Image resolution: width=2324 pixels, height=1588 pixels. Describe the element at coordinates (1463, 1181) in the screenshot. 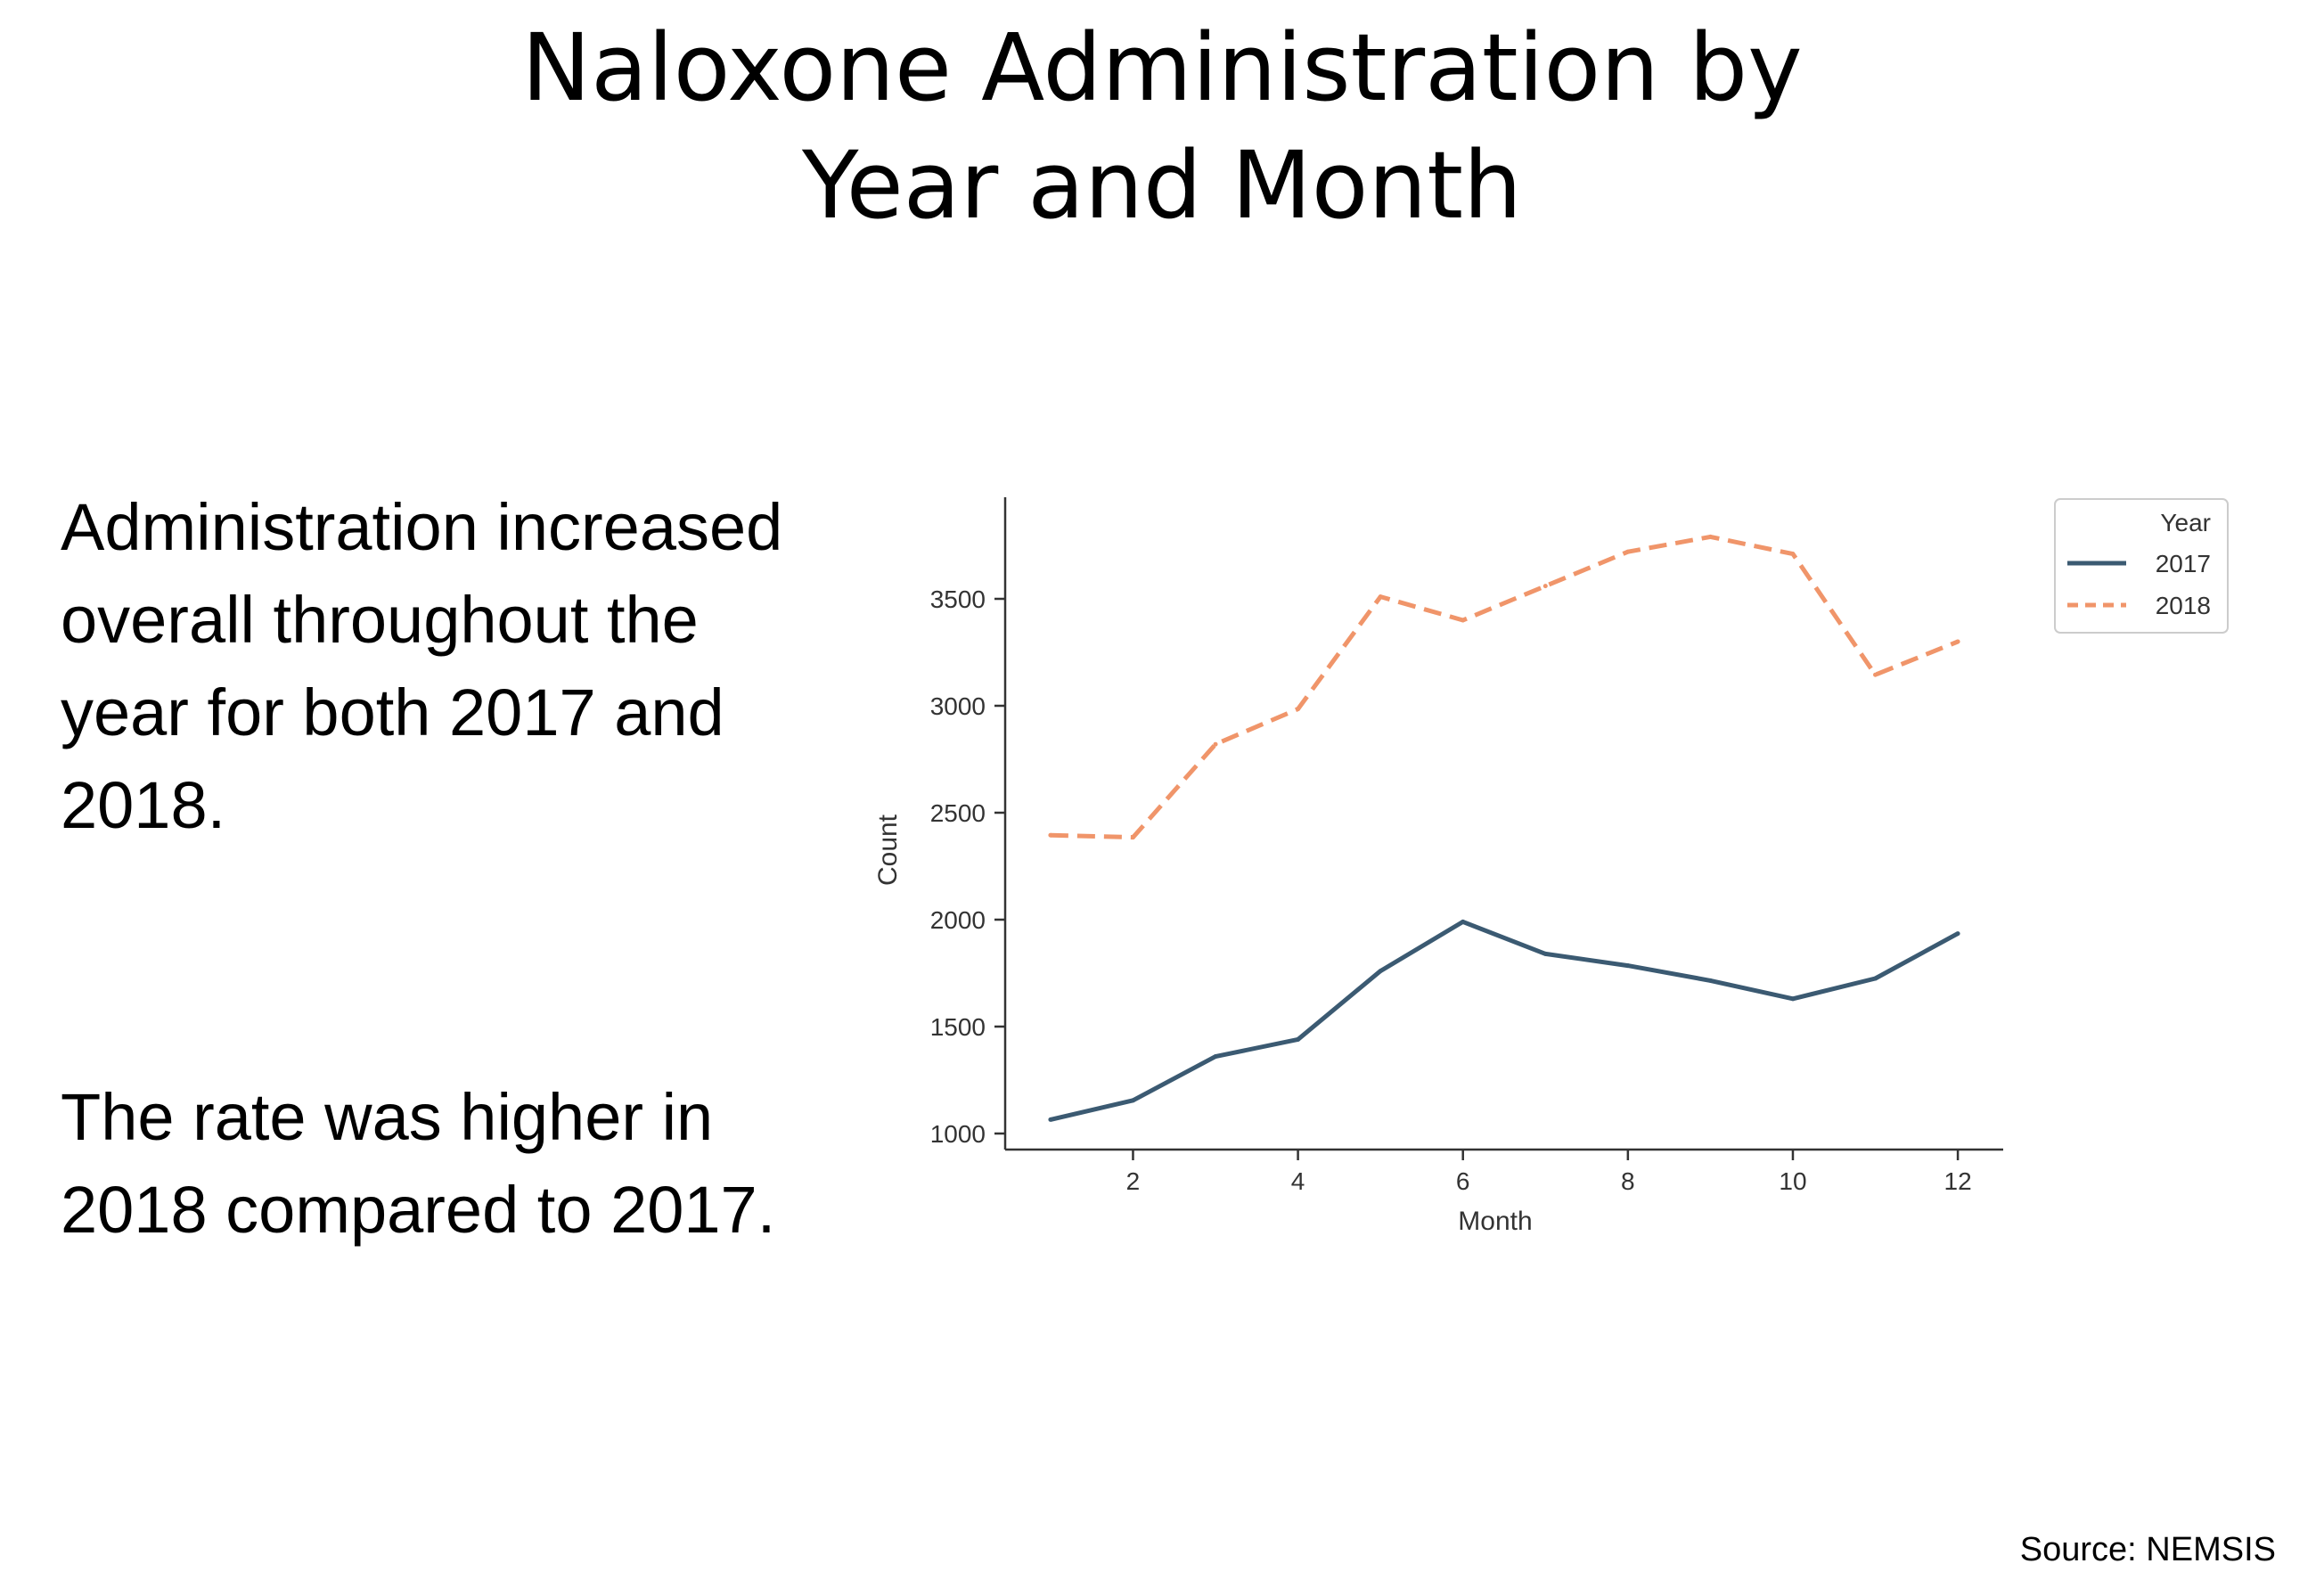

I see `x-tick-label: 6` at that location.